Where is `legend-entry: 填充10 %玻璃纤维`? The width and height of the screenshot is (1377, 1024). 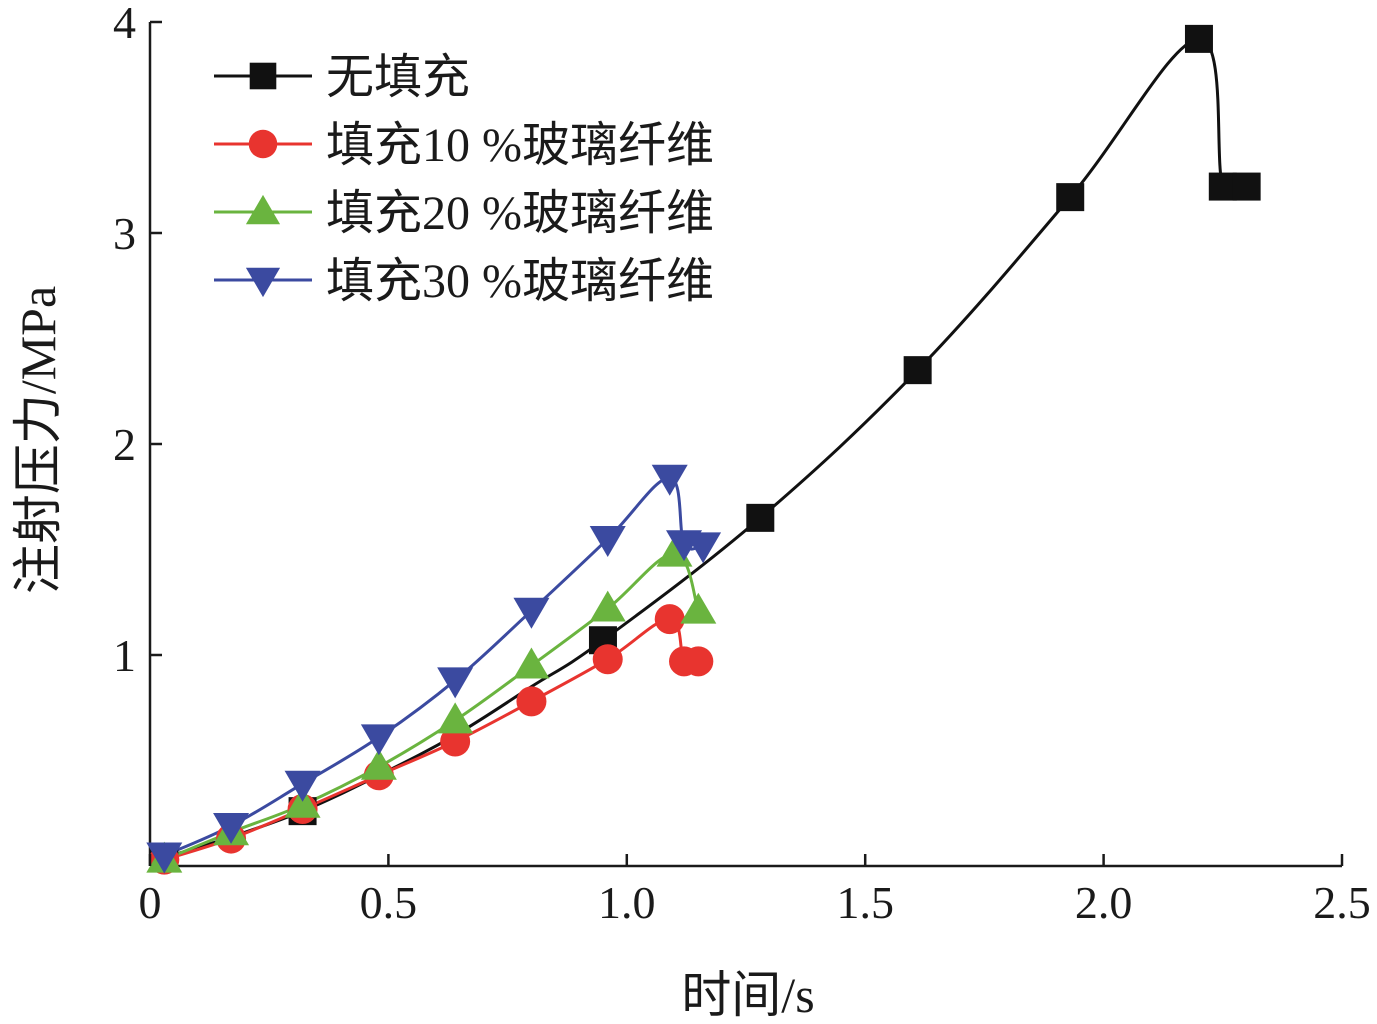
legend-entry: 填充10 %玻璃纤维 is located at coordinates (464, 145).